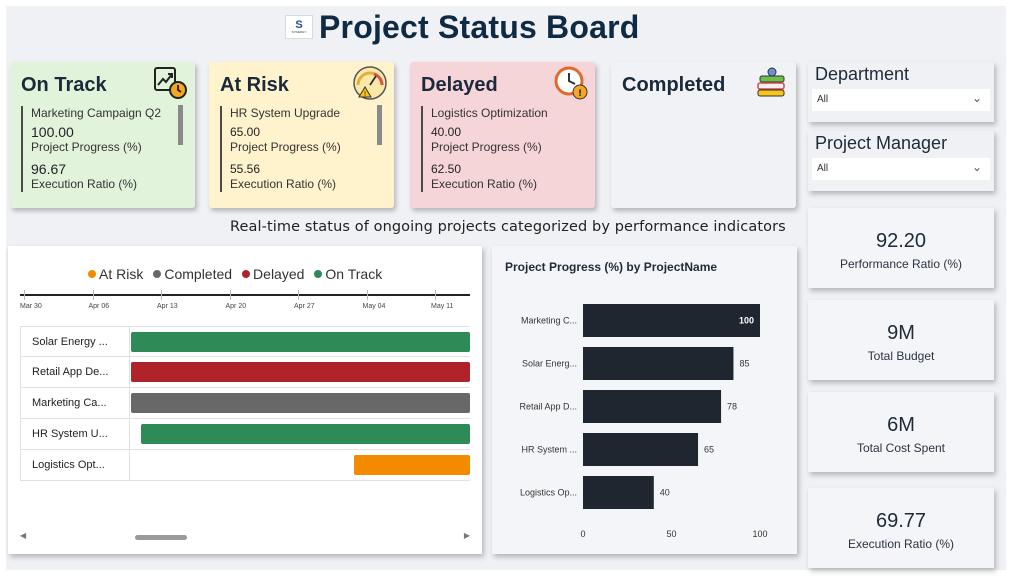  What do you see at coordinates (370, 83) in the screenshot?
I see `gauge-warning-icon: !` at bounding box center [370, 83].